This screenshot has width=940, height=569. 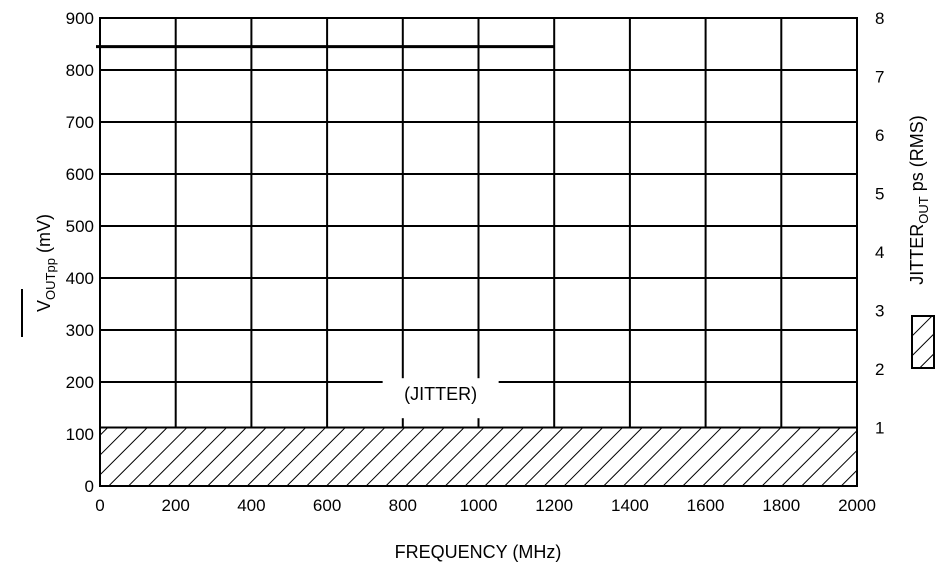 I want to click on x-tick-label: 1200, so click(x=554, y=505).